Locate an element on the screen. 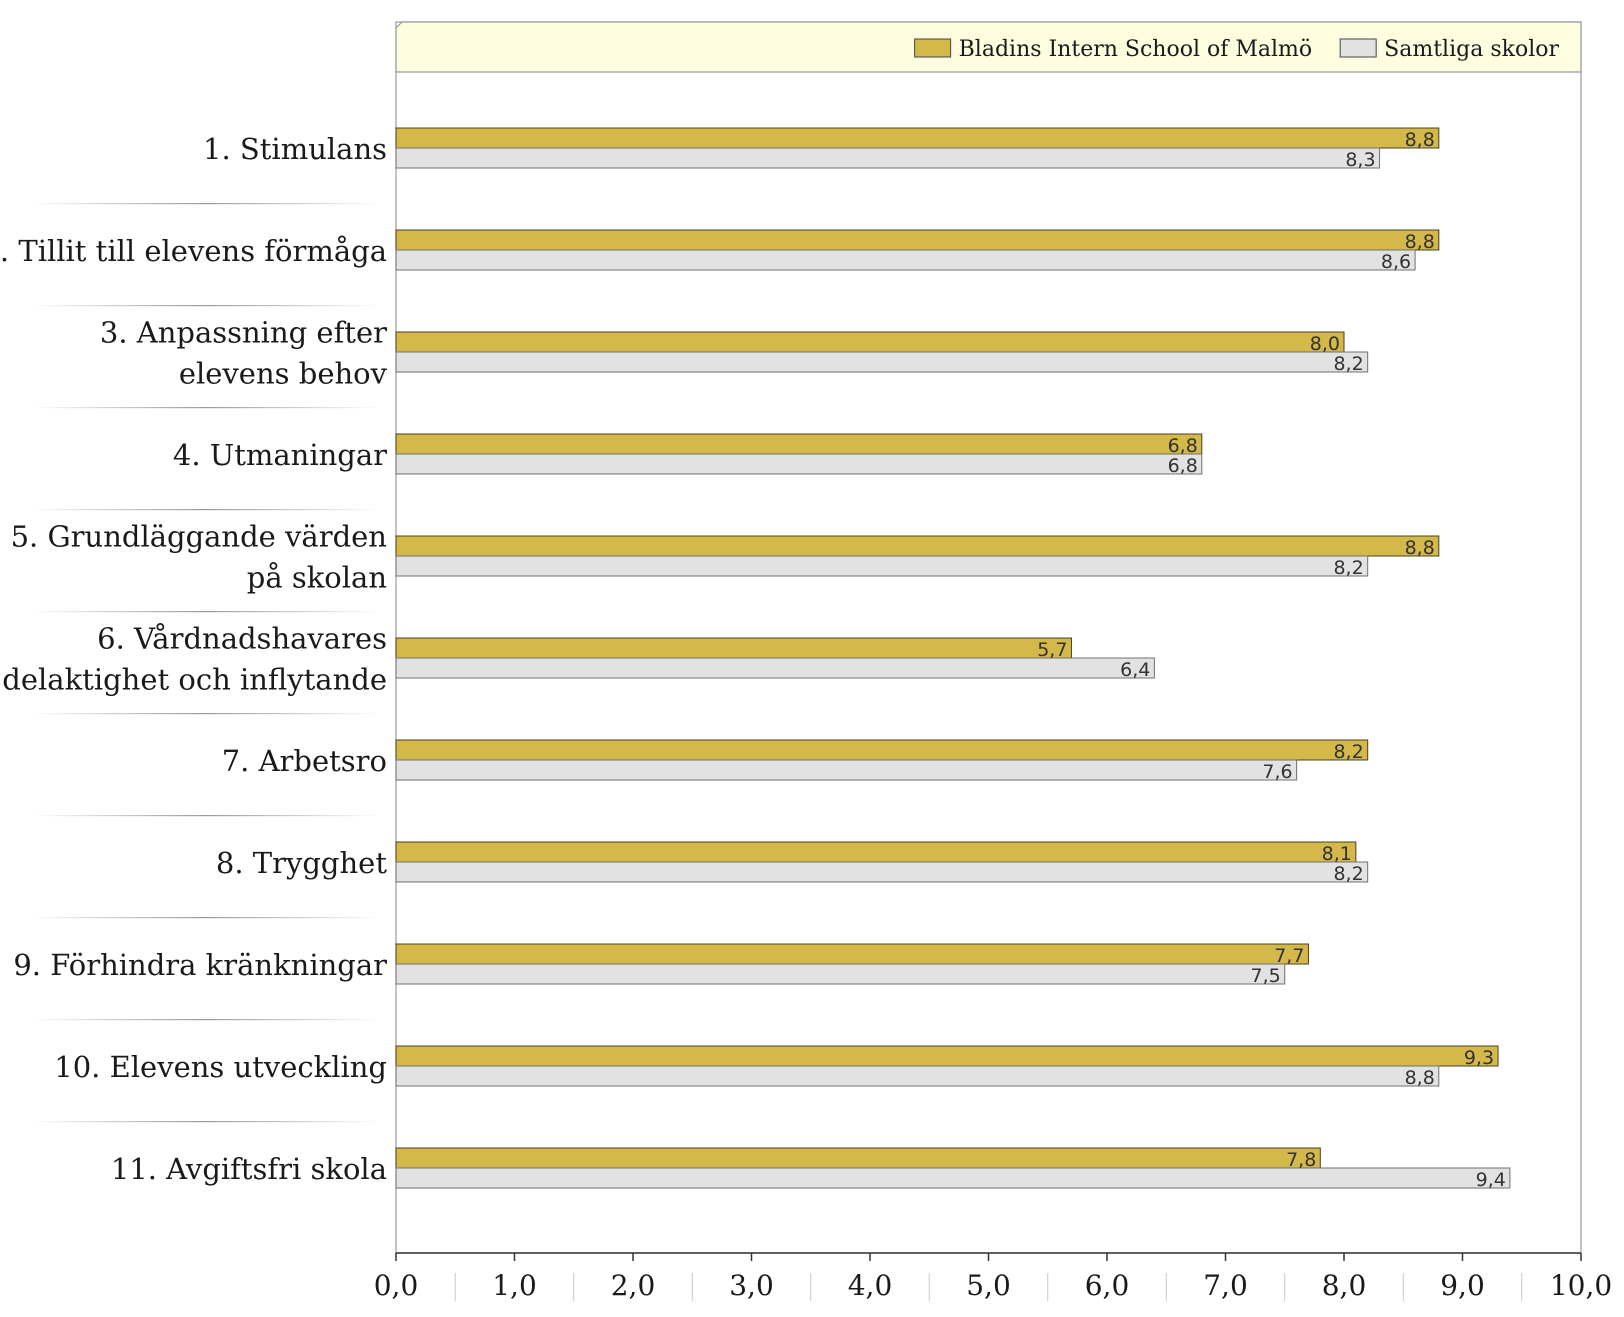  bar-series2-cat11 is located at coordinates (953, 1178).